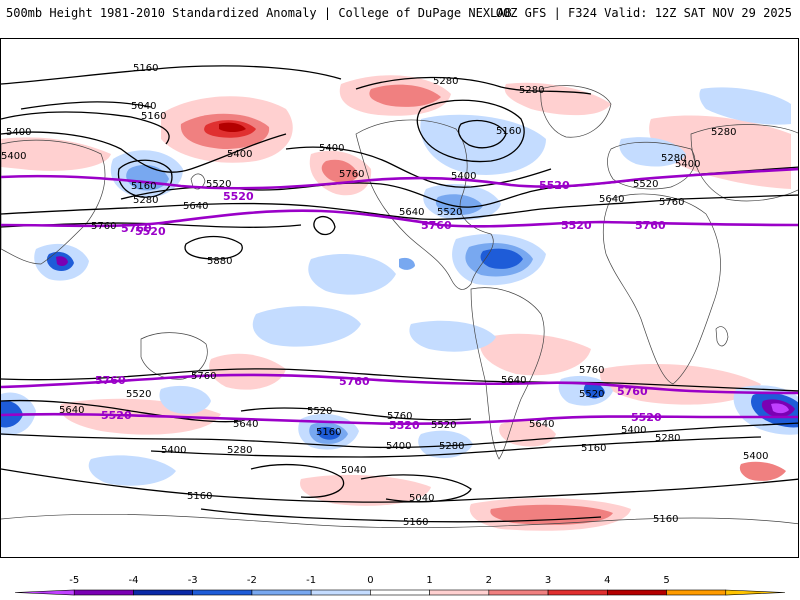 This screenshot has height=600, width=800. What do you see at coordinates (53, 202) in the screenshot?
I see `asia-west-coast` at bounding box center [53, 202].